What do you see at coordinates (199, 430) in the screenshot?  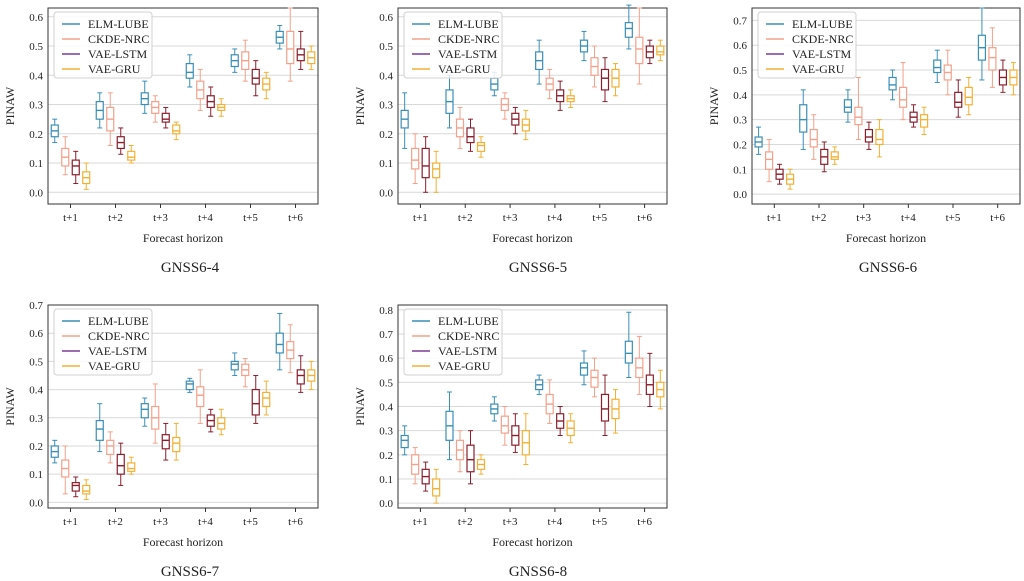 I see `series-vae-gru` at bounding box center [199, 430].